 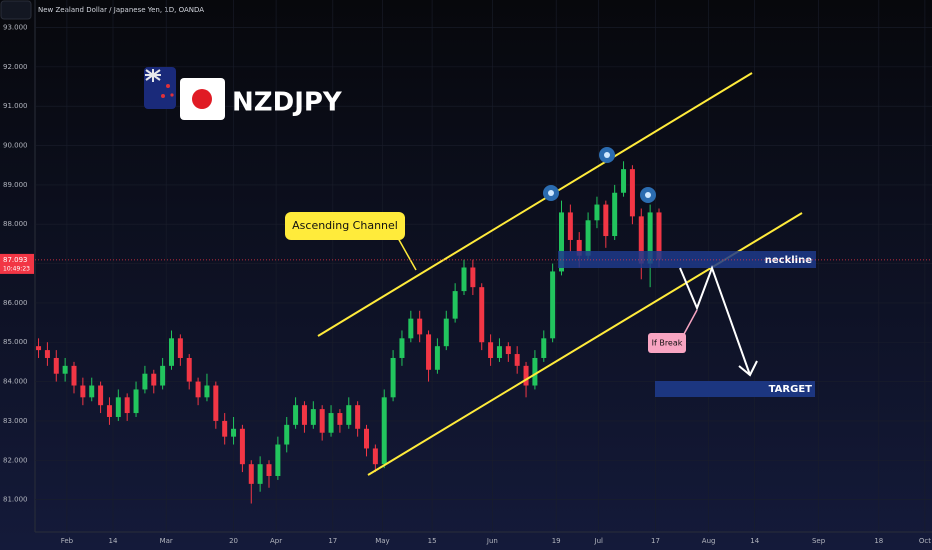 I want to click on break-label: If Break, so click(x=667, y=343).